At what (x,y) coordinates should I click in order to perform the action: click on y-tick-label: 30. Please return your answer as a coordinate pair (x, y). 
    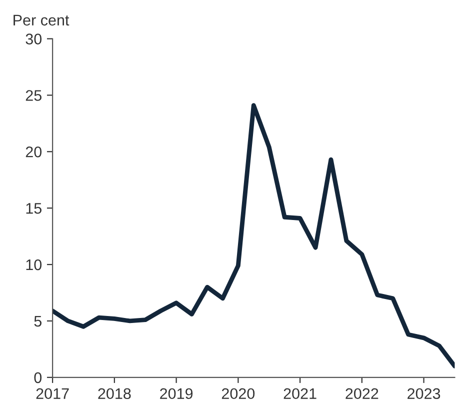
    Looking at the image, I should click on (34, 39).